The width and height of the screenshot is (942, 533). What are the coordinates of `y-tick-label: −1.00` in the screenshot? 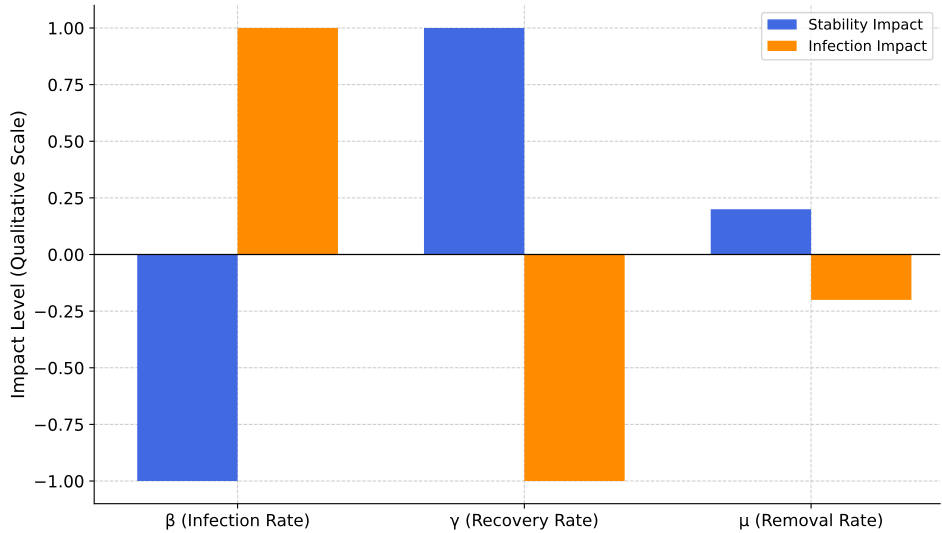 It's located at (59, 481).